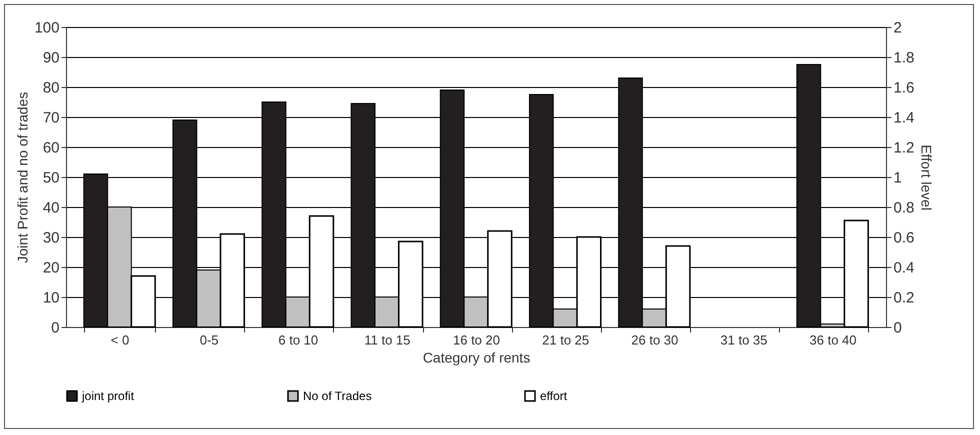 The width and height of the screenshot is (980, 435). I want to click on y2-tick-label: 2, so click(898, 28).